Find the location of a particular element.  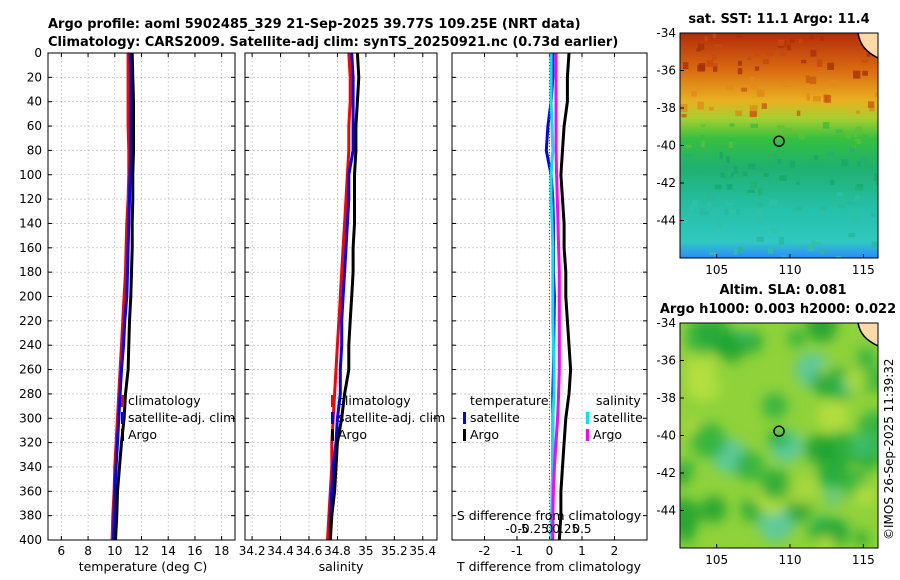

sal-line-argo is located at coordinates (344, 296).